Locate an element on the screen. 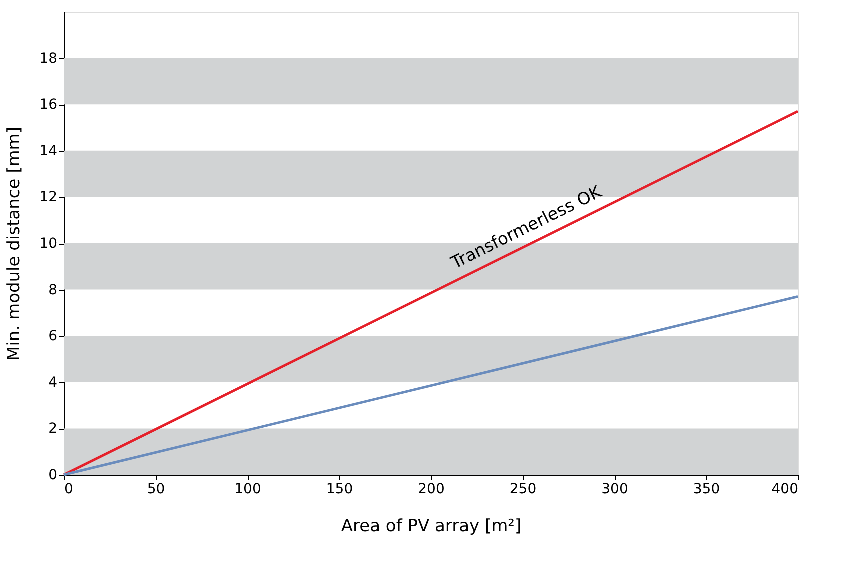 This screenshot has width=859, height=565. y-axis-title: Min. module distance [mm] is located at coordinates (14, 244).